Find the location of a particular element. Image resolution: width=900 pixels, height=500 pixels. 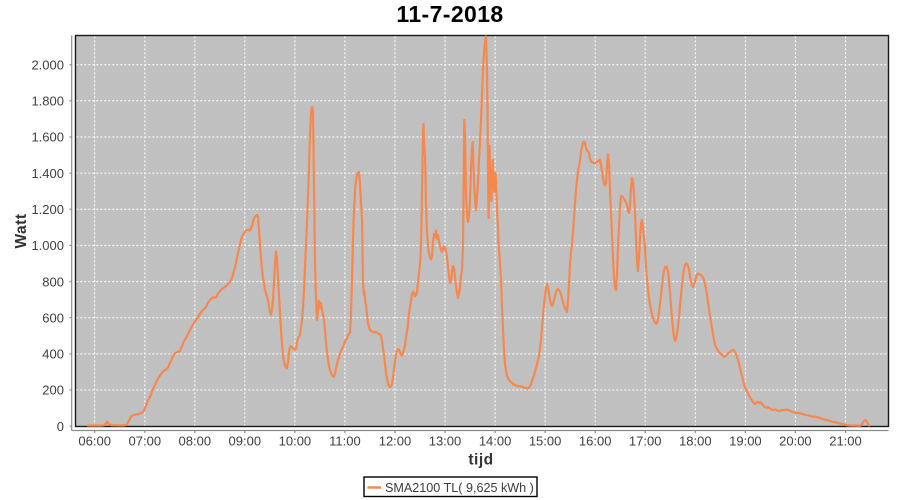

svg-text: 10:00 is located at coordinates (295, 441).